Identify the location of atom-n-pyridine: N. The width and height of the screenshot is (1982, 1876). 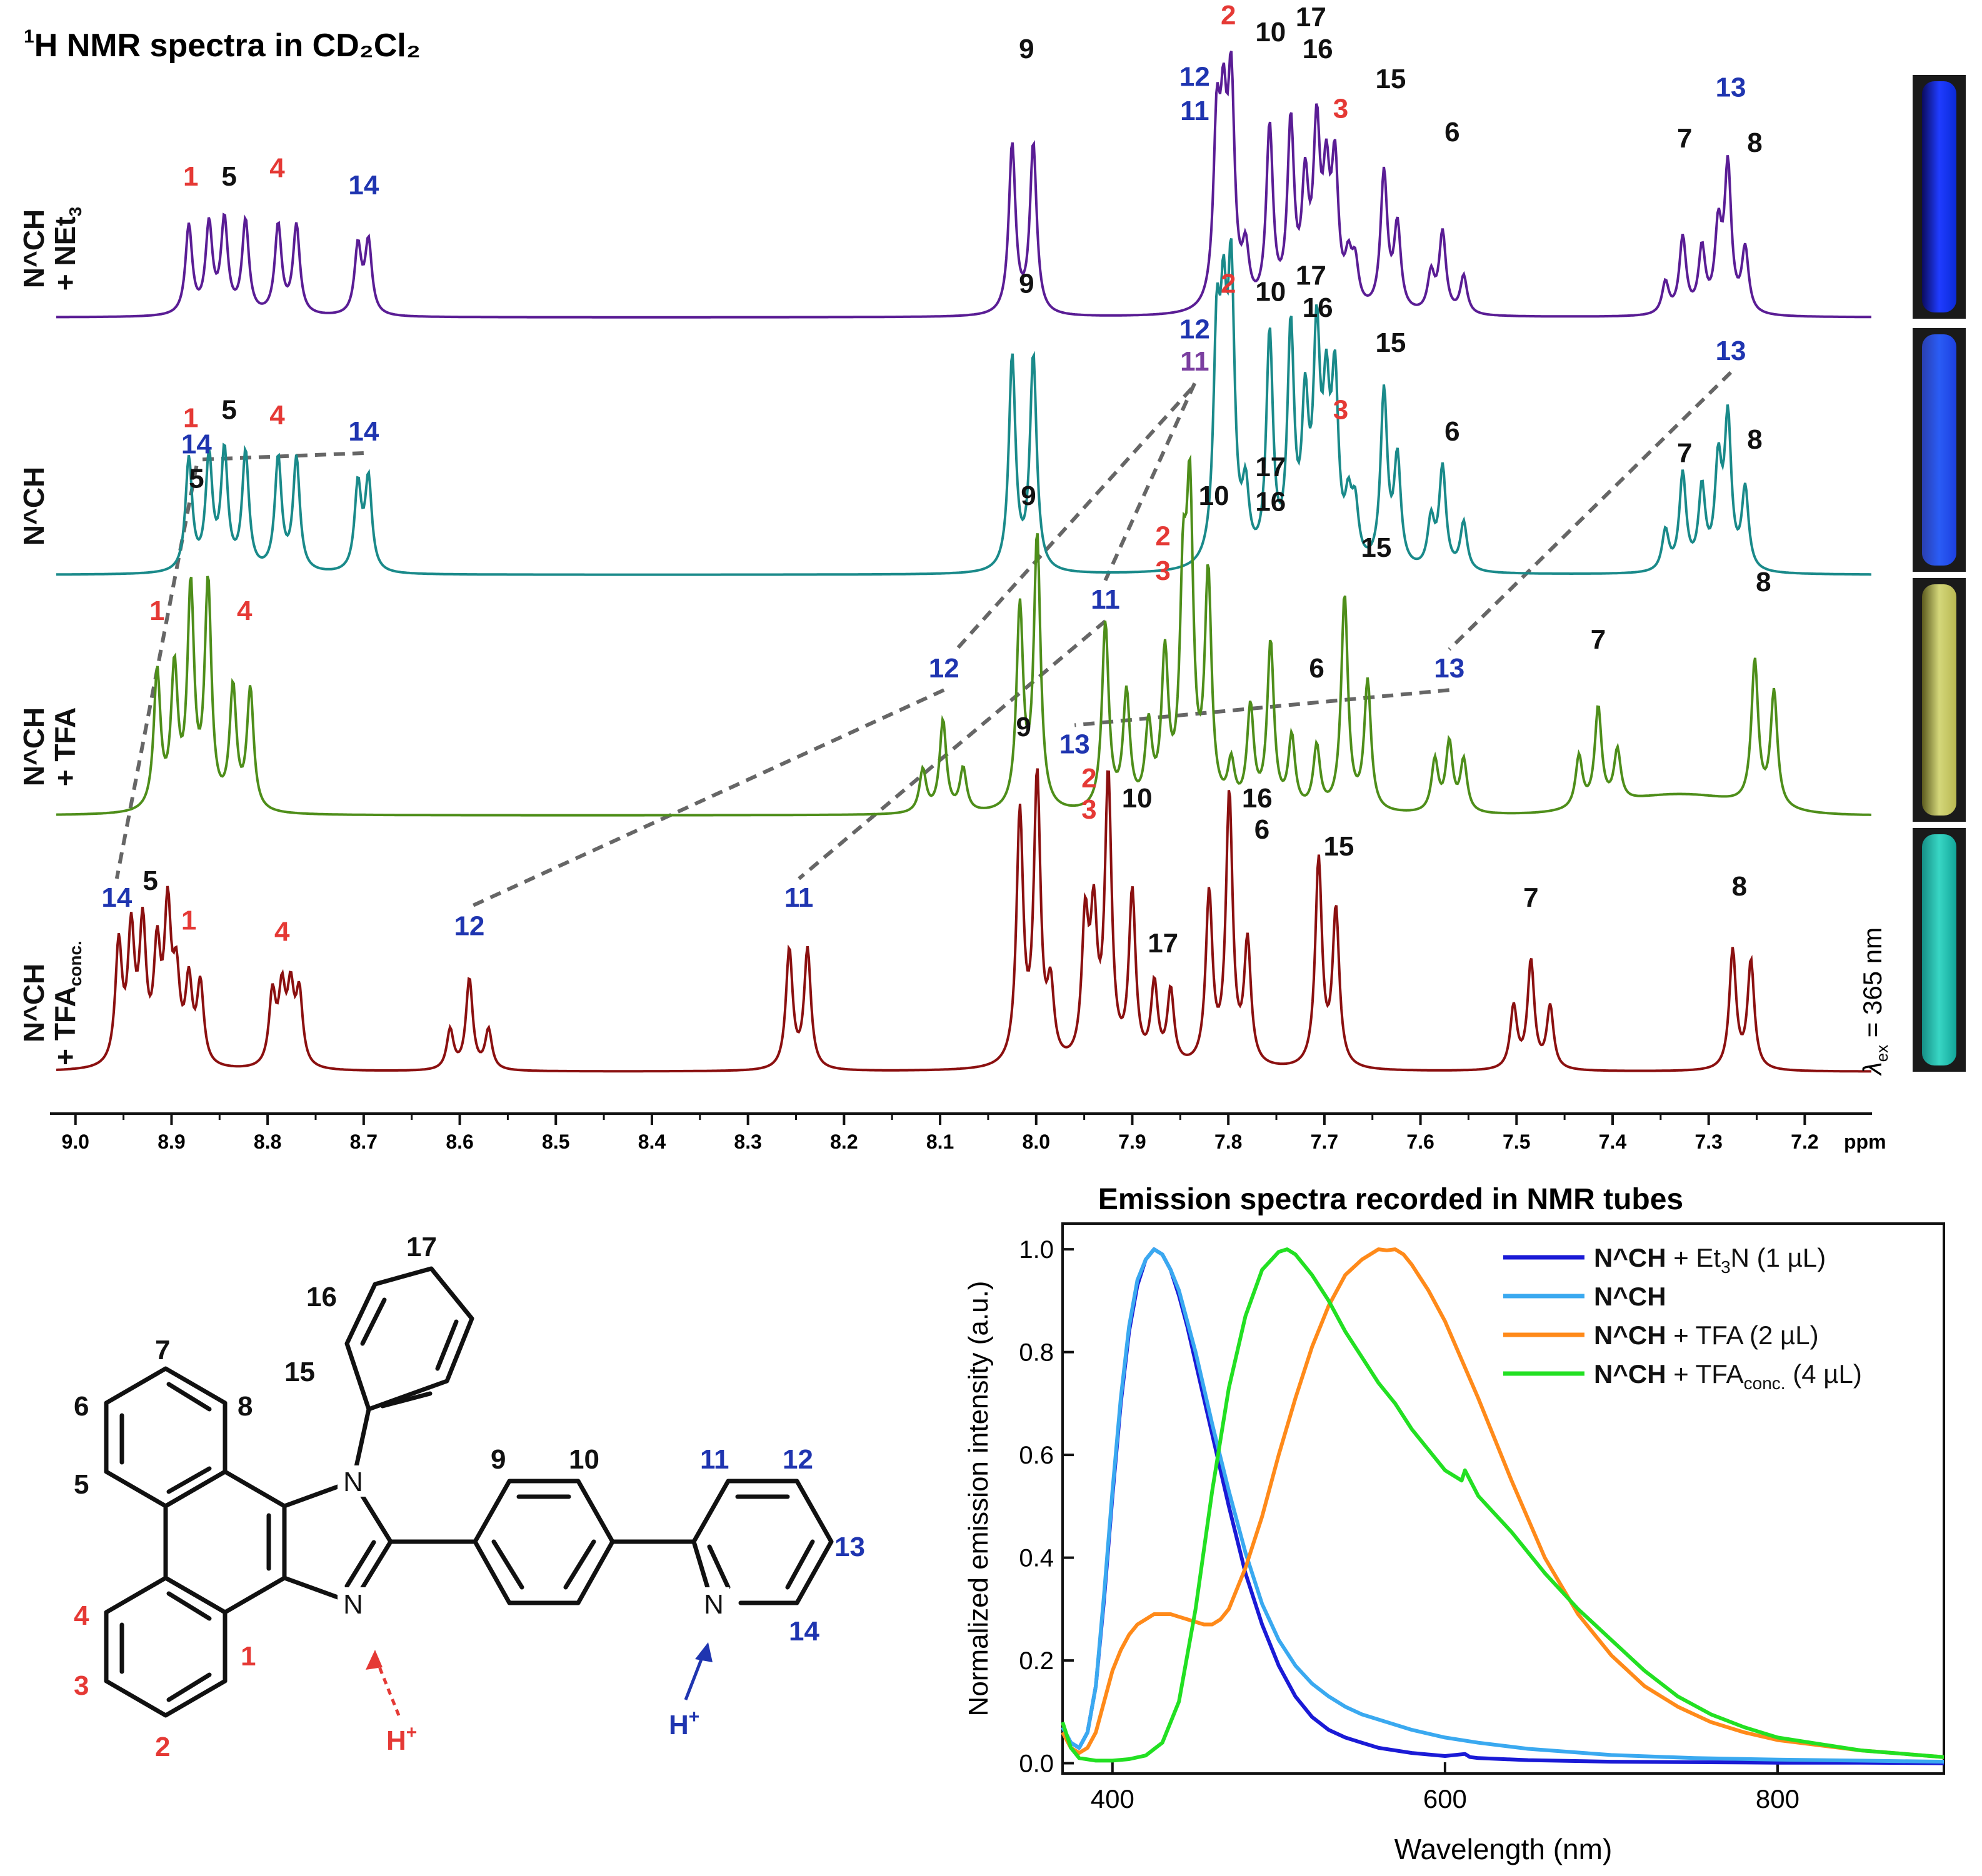
(714, 1604).